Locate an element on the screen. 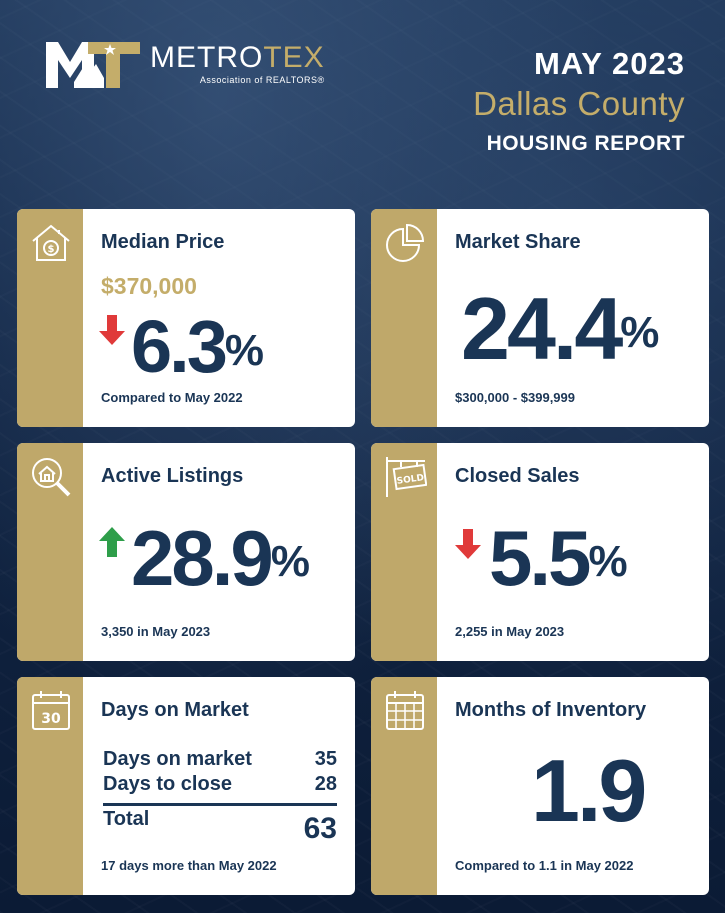 The image size is (725, 913). median-price-change-value: 6.3 is located at coordinates (179, 346).